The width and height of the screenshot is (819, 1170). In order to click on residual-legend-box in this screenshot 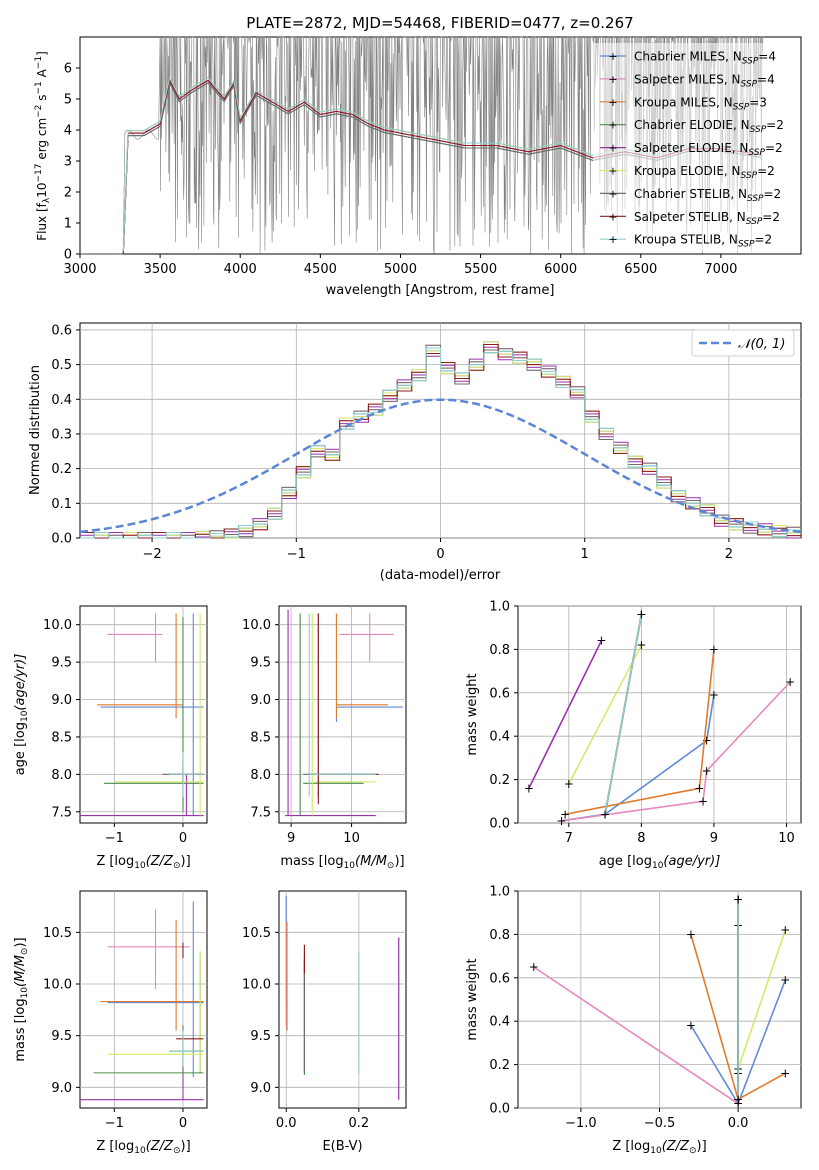, I will do `click(743, 343)`.